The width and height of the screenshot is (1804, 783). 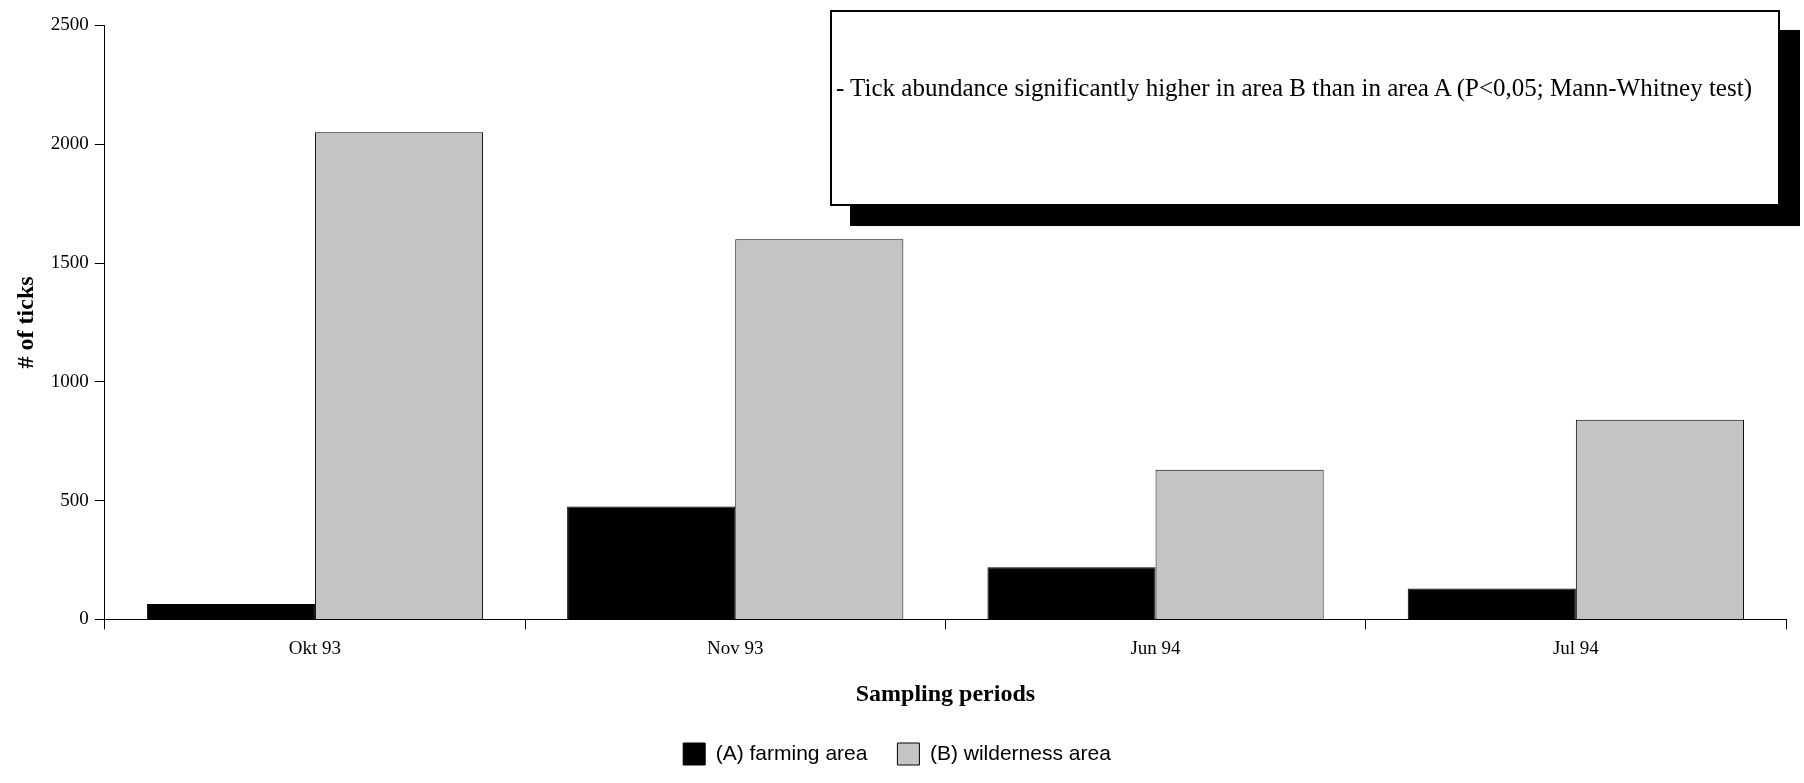 What do you see at coordinates (69, 143) in the screenshot?
I see `y-tick-label: 2000` at bounding box center [69, 143].